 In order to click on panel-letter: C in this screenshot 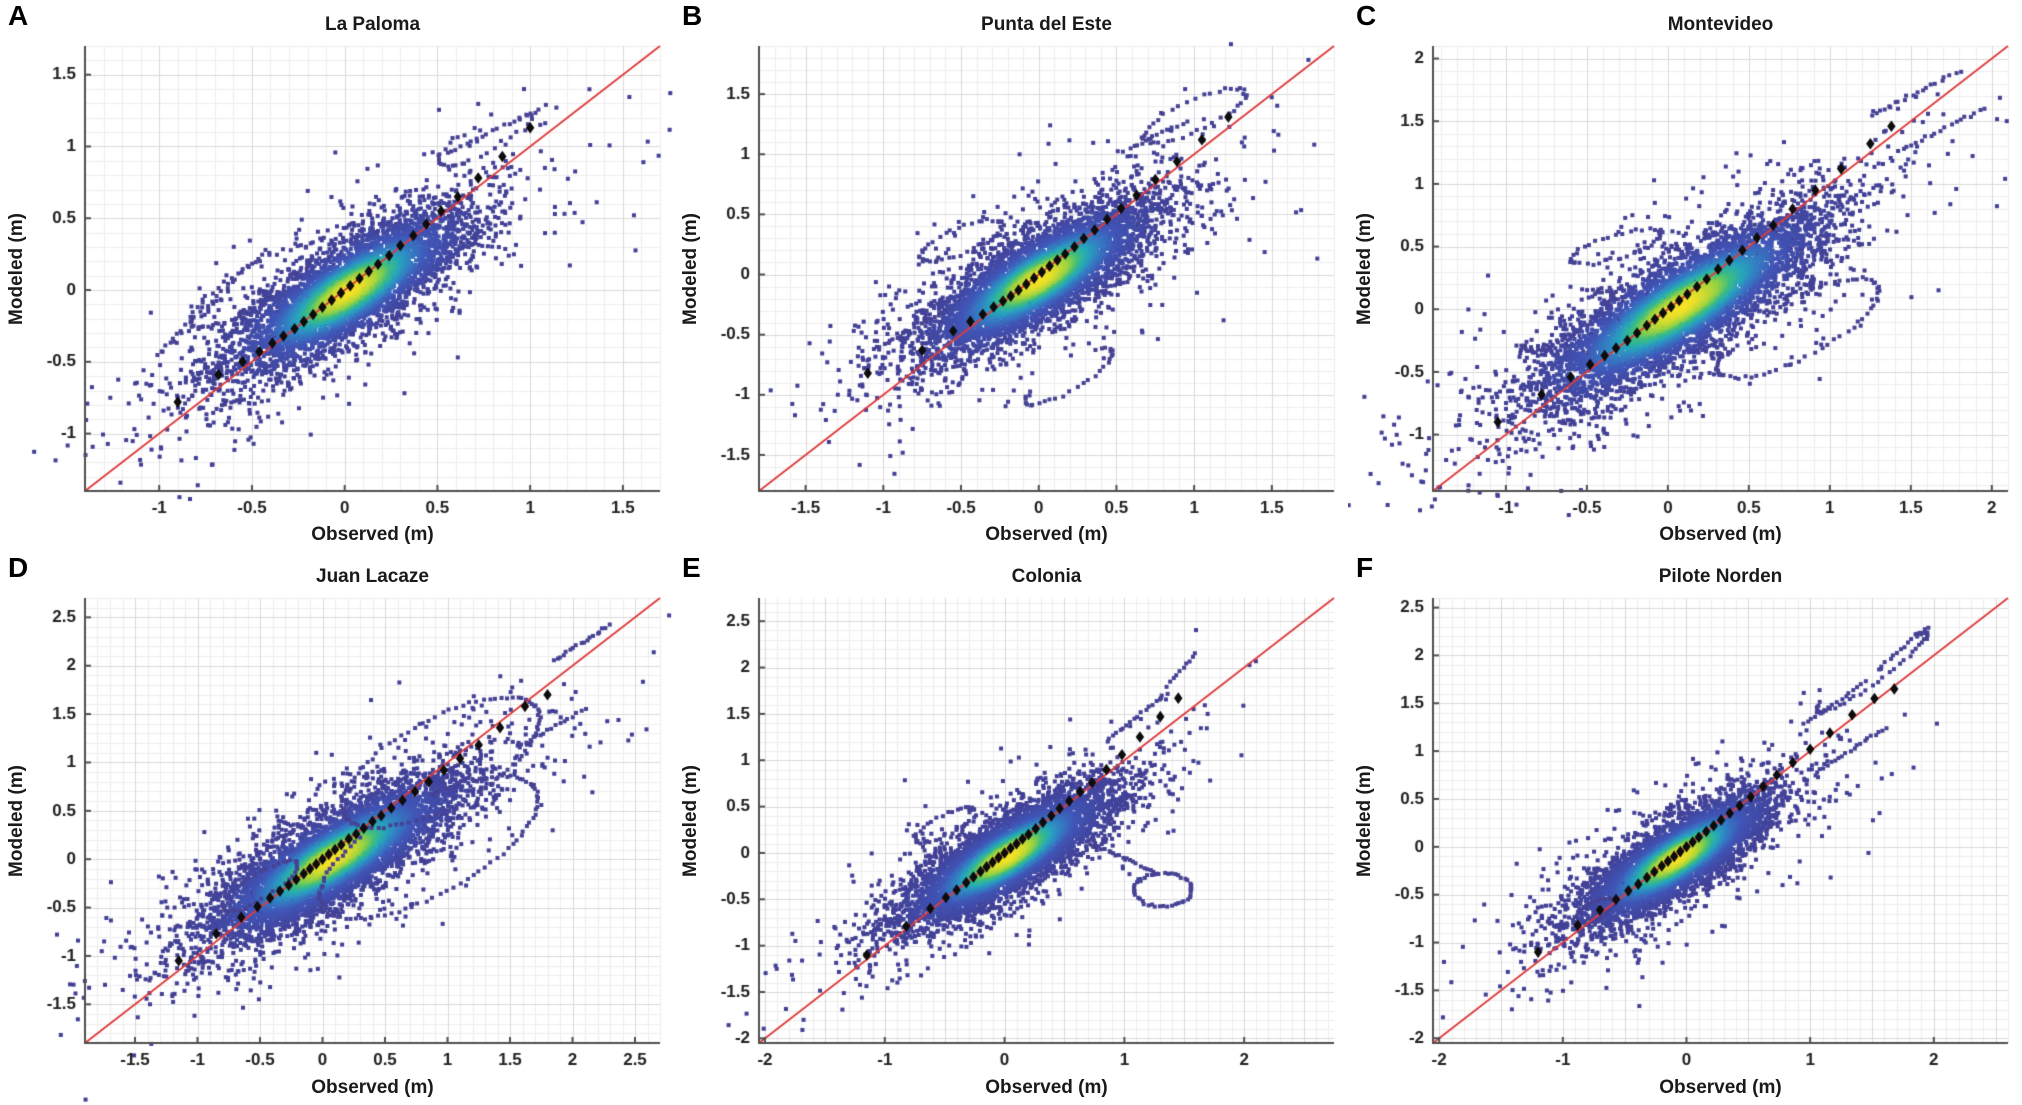, I will do `click(1366, 15)`.